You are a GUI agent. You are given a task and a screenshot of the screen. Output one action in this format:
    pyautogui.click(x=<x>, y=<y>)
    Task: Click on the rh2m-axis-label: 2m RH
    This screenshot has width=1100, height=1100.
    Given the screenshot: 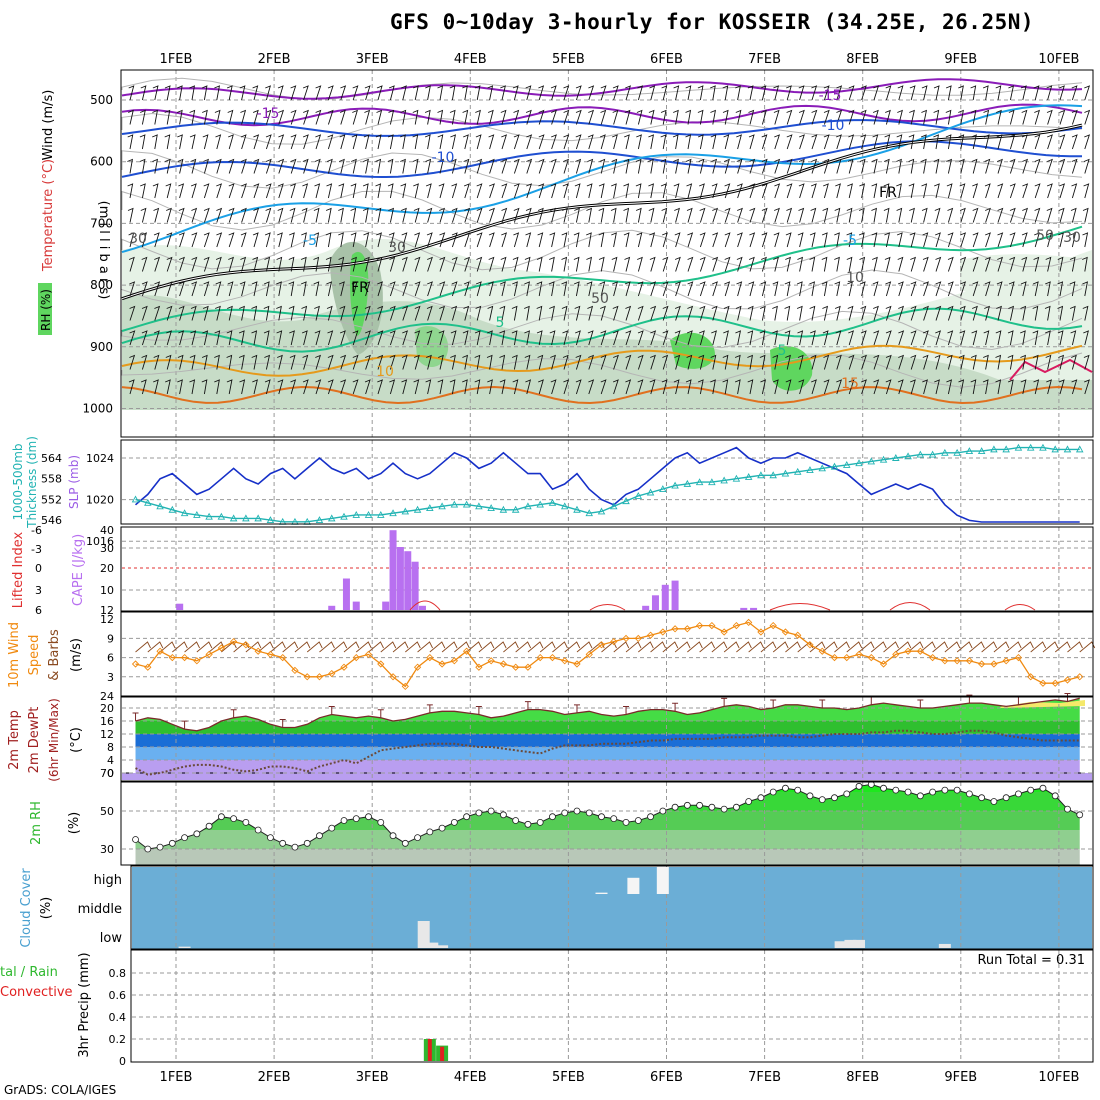 What is the action you would take?
    pyautogui.click(x=36, y=823)
    